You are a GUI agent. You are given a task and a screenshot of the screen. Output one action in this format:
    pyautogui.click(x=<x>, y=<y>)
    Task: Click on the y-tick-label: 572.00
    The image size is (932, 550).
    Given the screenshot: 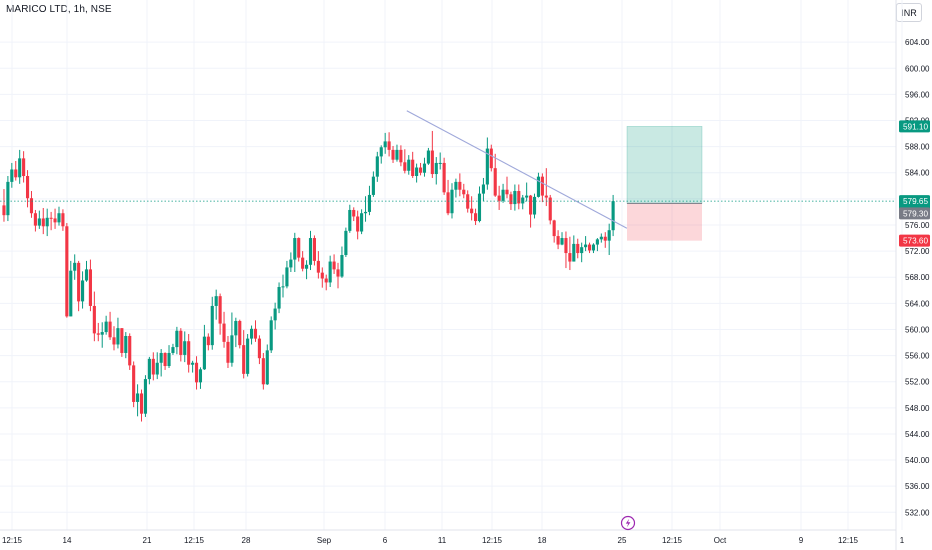 What is the action you would take?
    pyautogui.click(x=917, y=251)
    